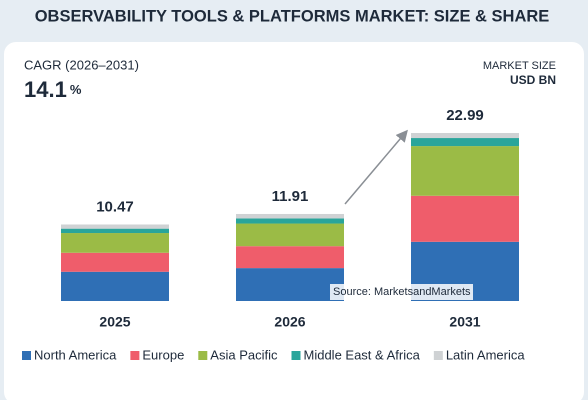  I want to click on cagr-unit: %, so click(76, 89).